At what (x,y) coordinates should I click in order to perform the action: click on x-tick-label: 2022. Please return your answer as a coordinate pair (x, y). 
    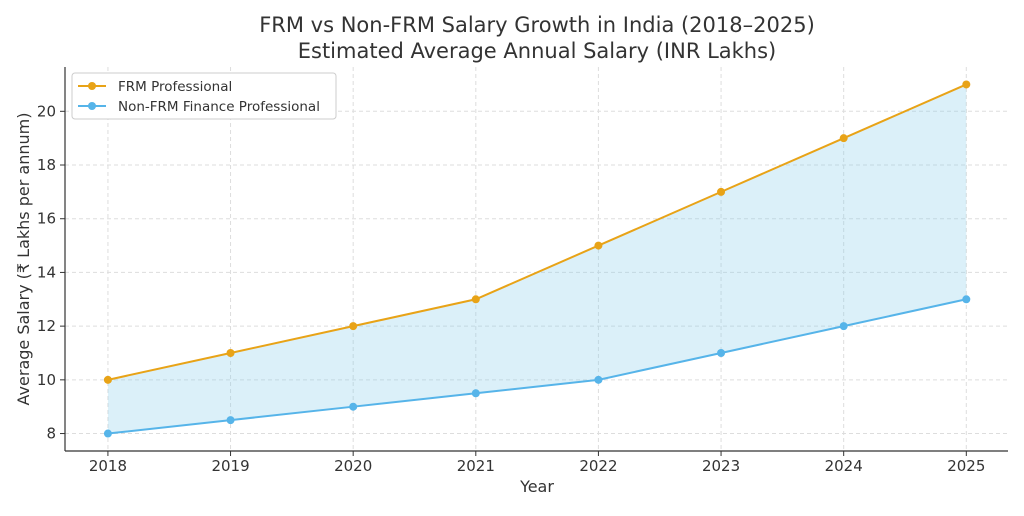
    Looking at the image, I should click on (598, 466).